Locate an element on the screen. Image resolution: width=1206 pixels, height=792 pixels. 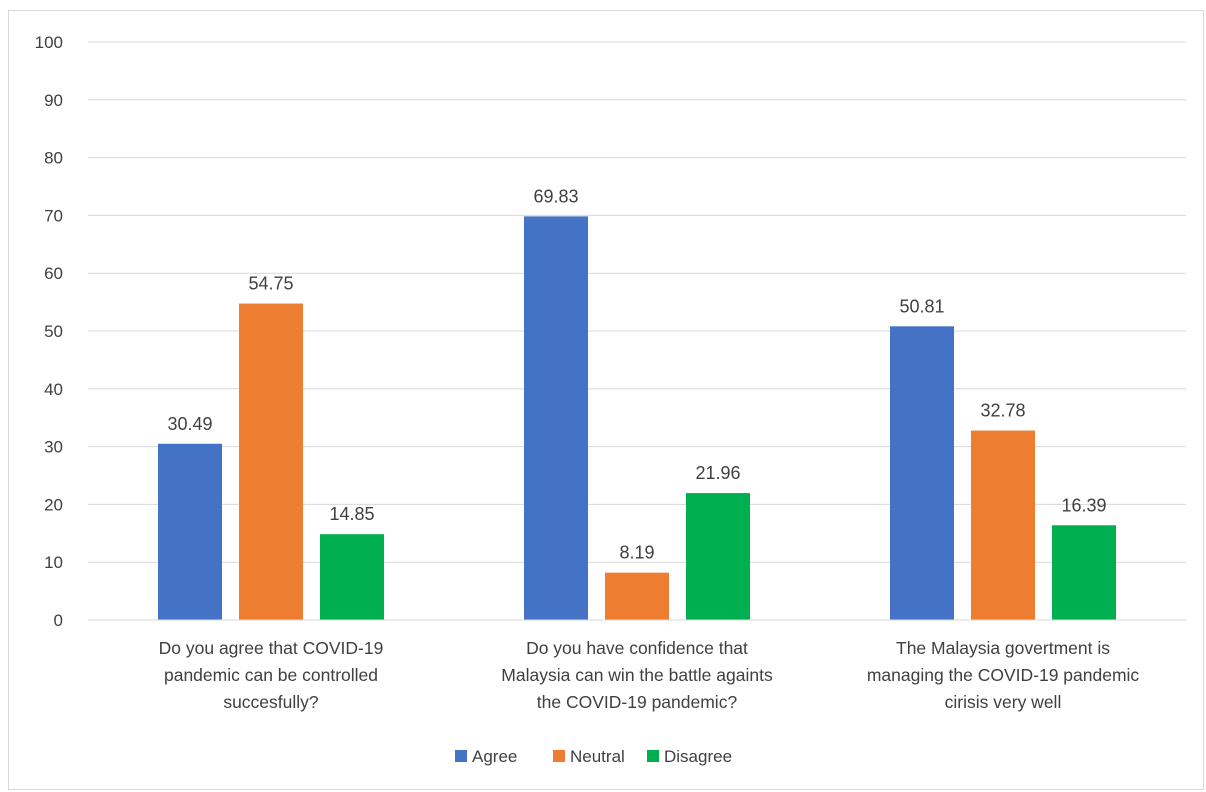
x-category-label: pandemic can be controlled is located at coordinates (271, 675).